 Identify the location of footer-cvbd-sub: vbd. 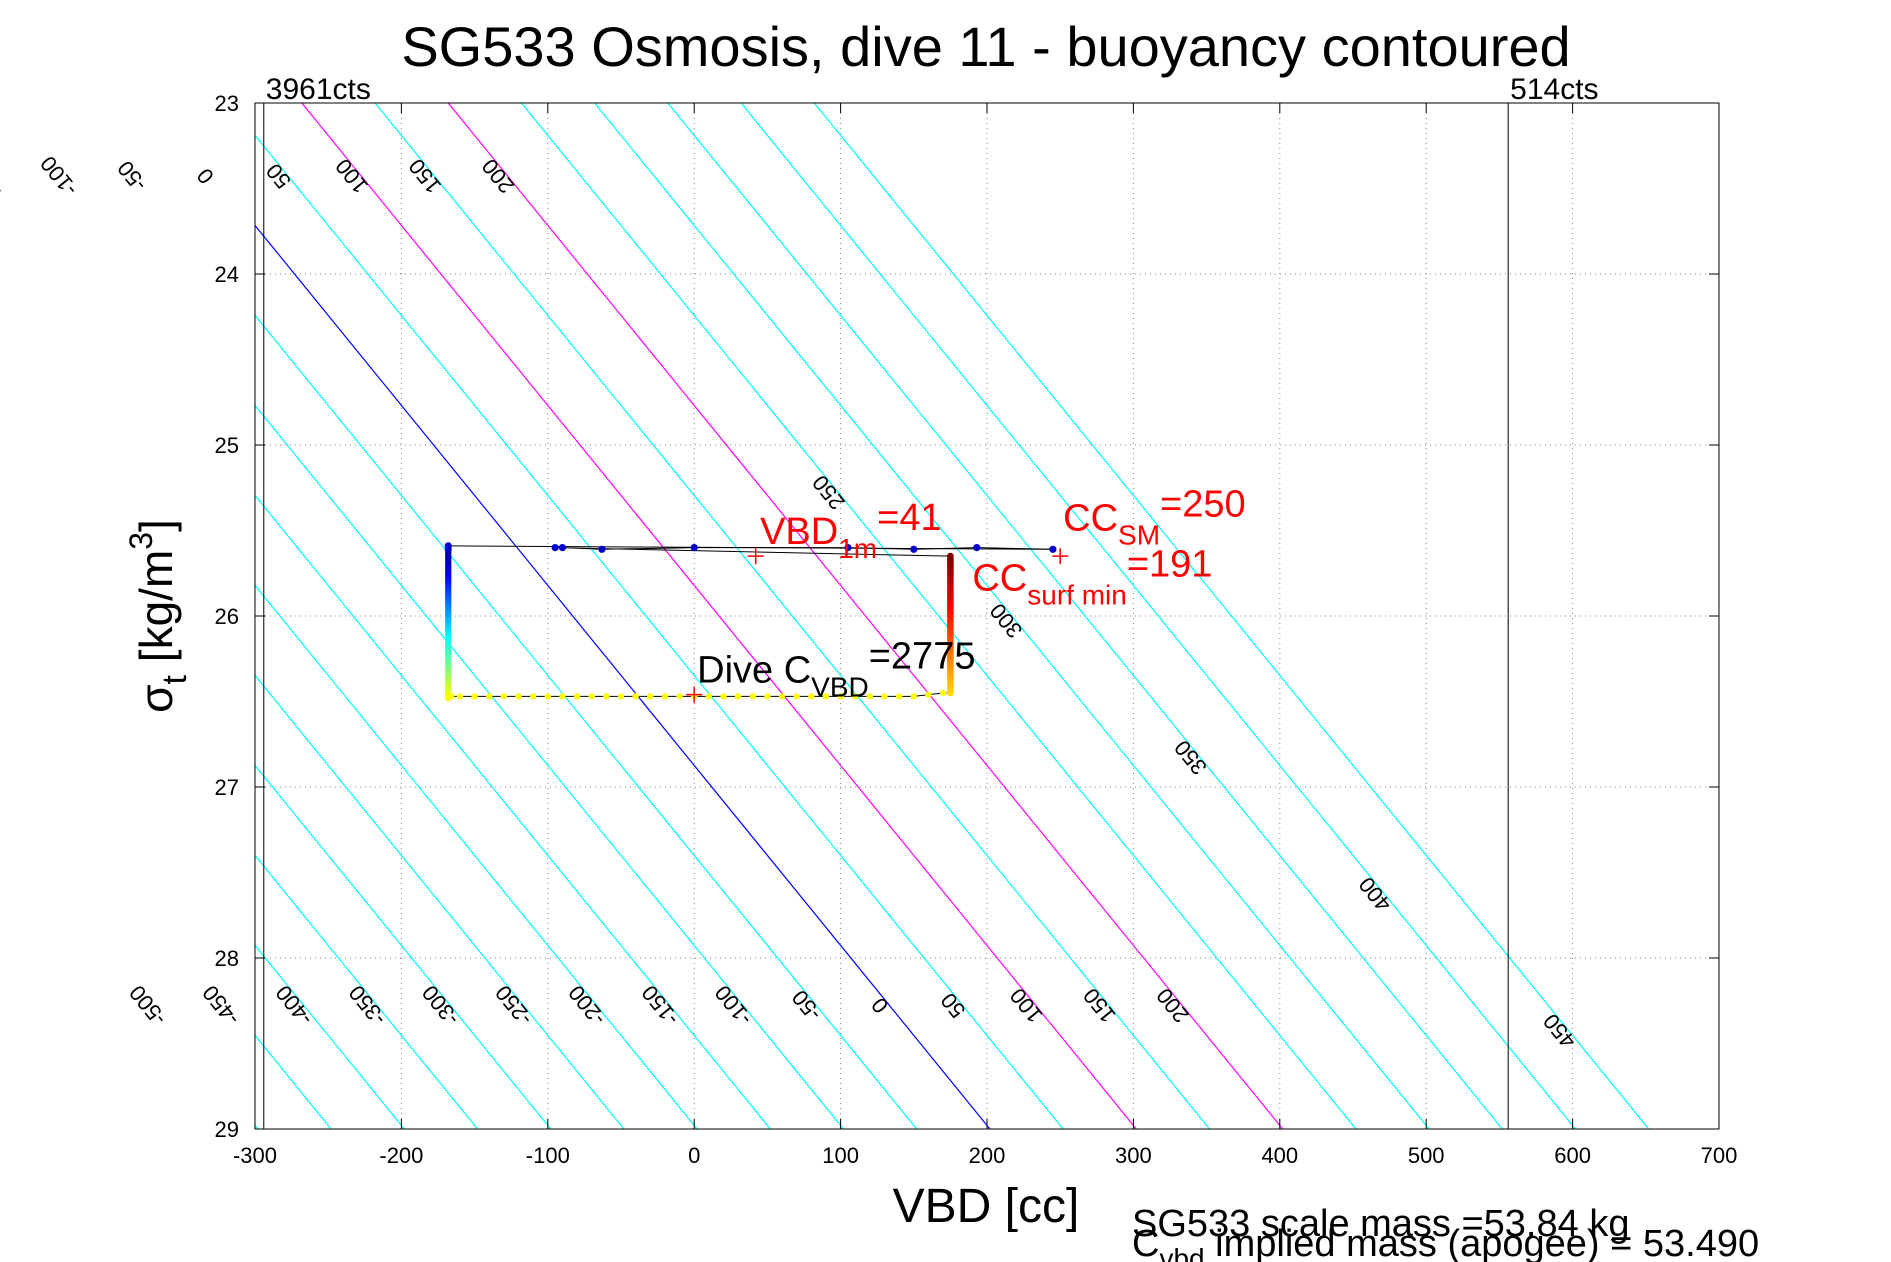
(1181, 1252).